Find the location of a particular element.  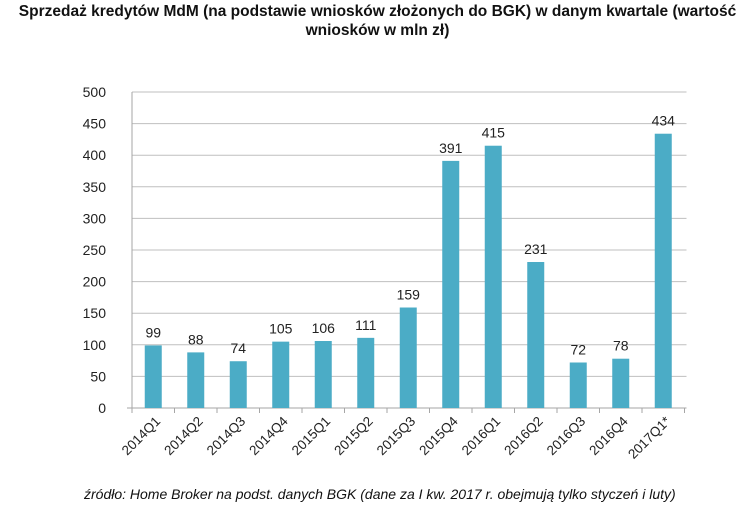

data-label: 88 is located at coordinates (196, 339).